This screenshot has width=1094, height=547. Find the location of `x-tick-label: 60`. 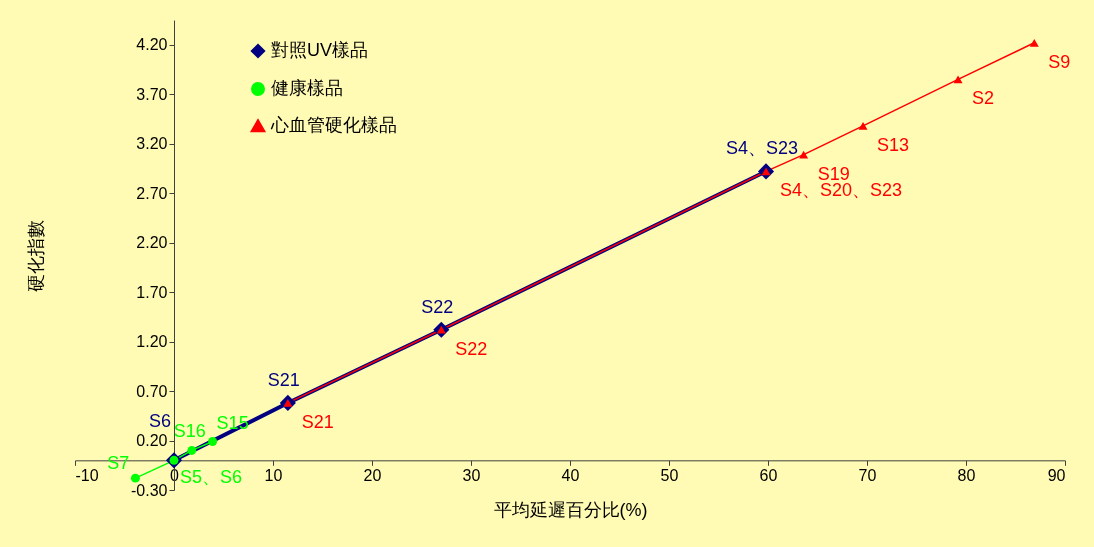

x-tick-label: 60 is located at coordinates (768, 475).